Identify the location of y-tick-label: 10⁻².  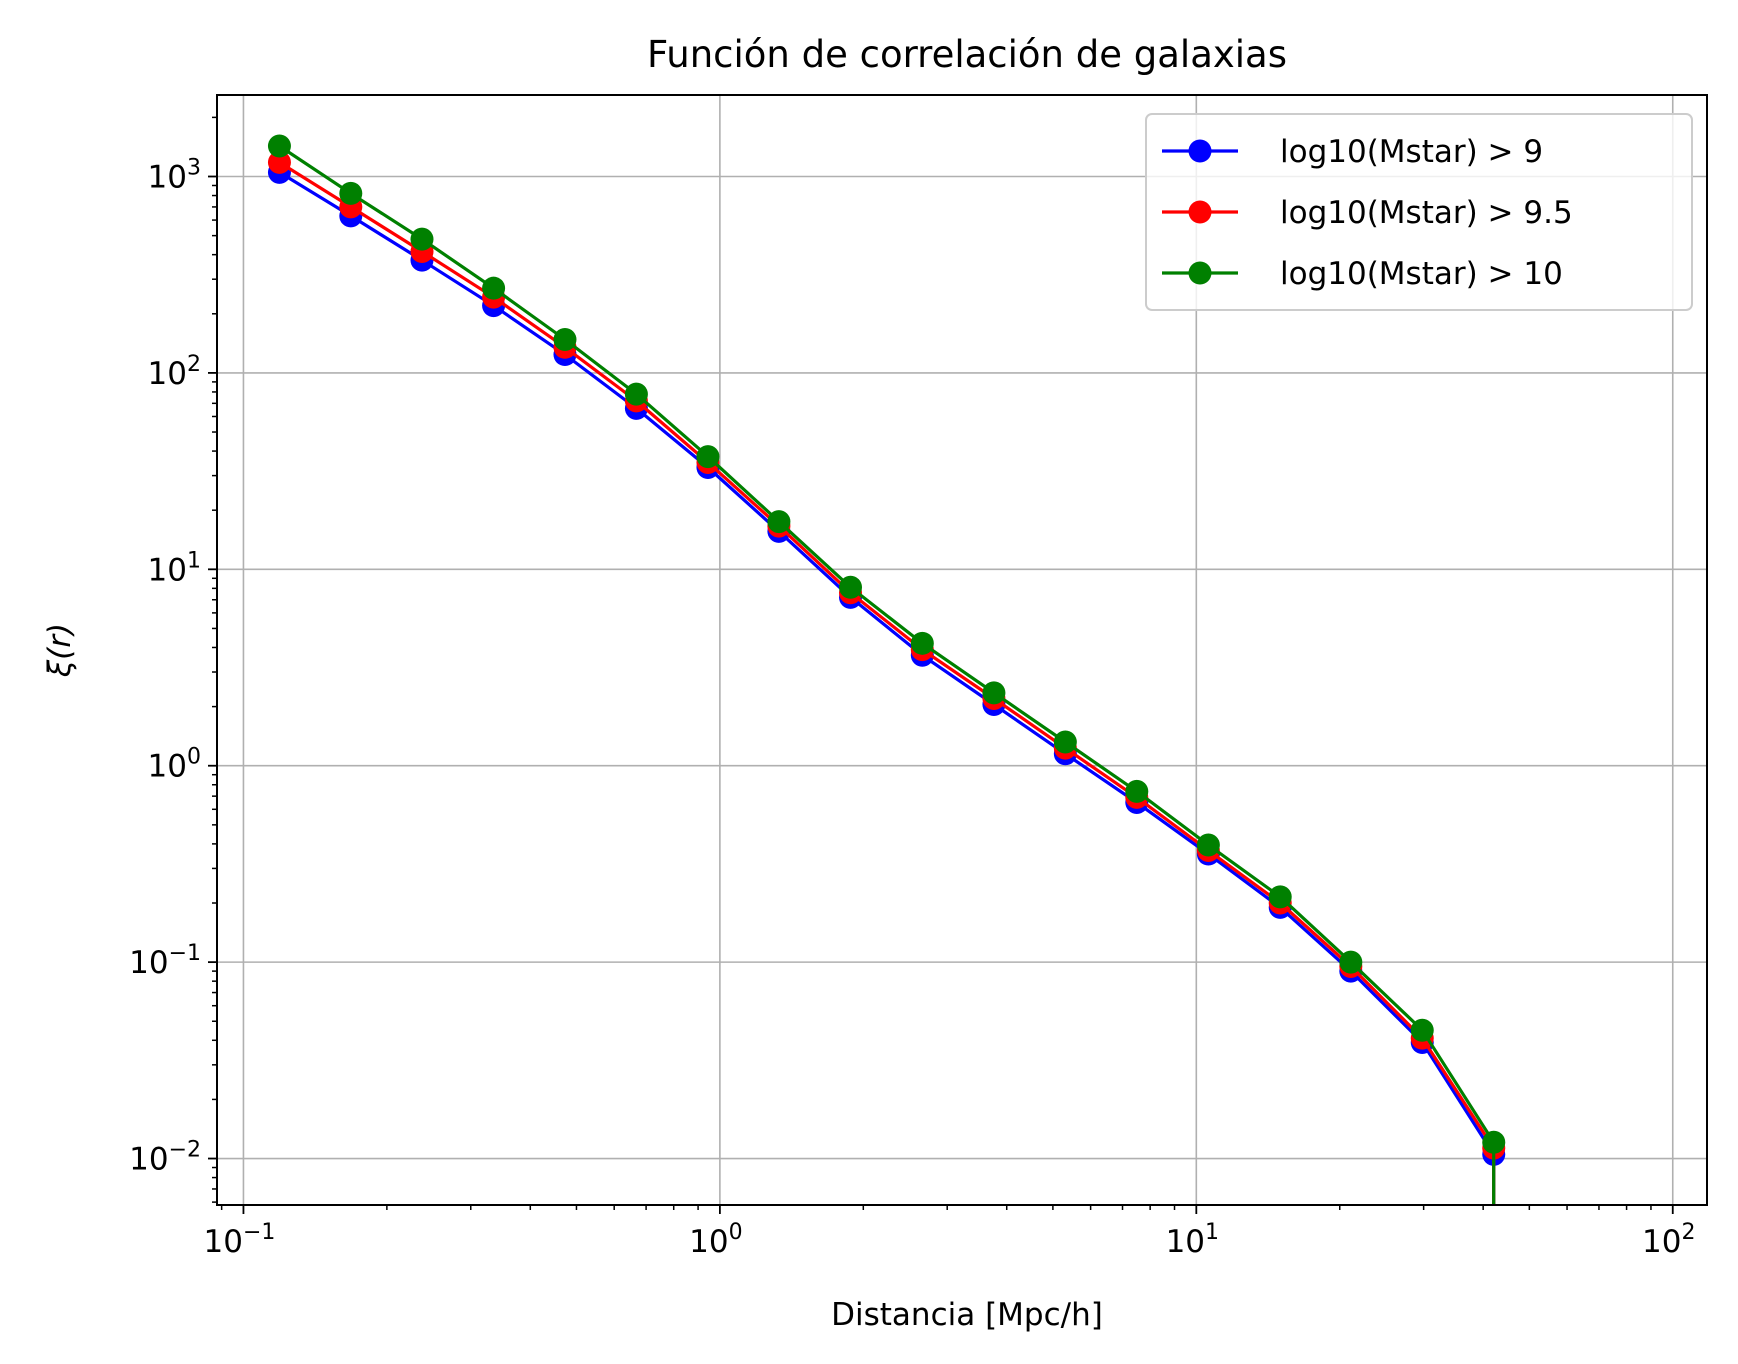
(165, 1158).